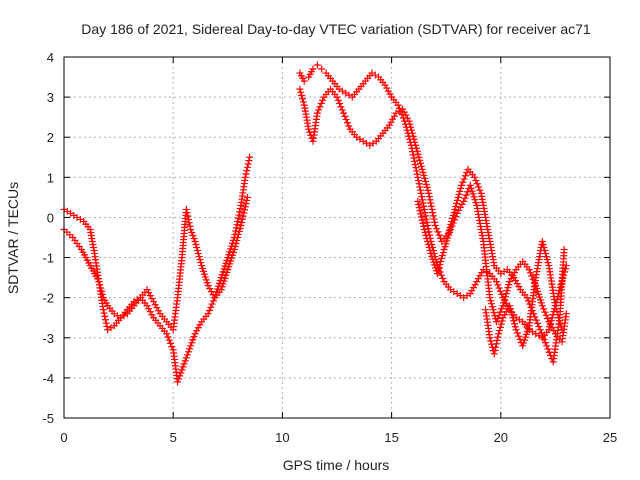  What do you see at coordinates (48, 418) in the screenshot?
I see `y-tick-label: -5` at bounding box center [48, 418].